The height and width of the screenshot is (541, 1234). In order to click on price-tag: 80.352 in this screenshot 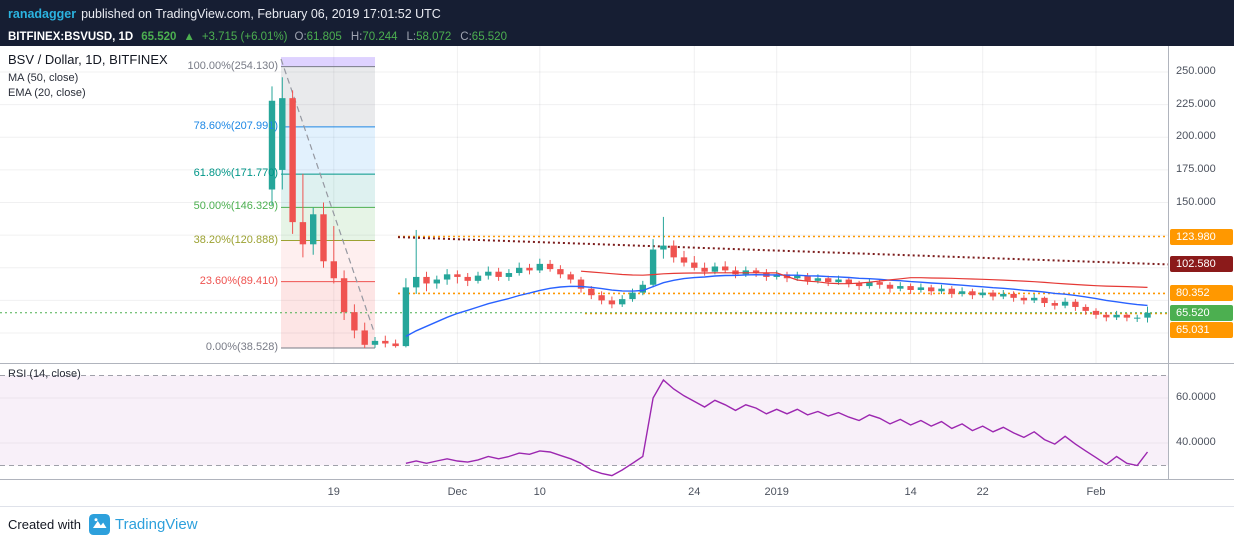, I will do `click(1201, 293)`.